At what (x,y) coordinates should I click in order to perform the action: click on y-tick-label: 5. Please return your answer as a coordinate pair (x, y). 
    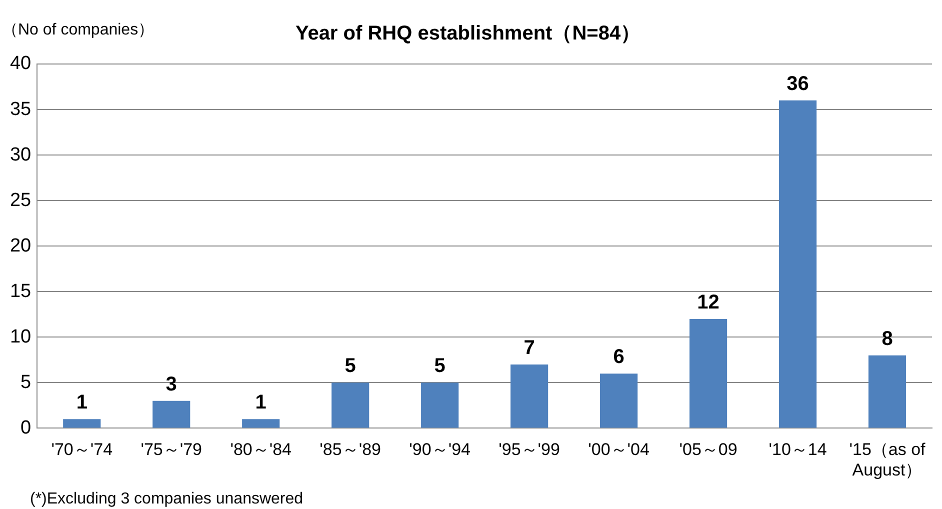
    Looking at the image, I should click on (26, 382).